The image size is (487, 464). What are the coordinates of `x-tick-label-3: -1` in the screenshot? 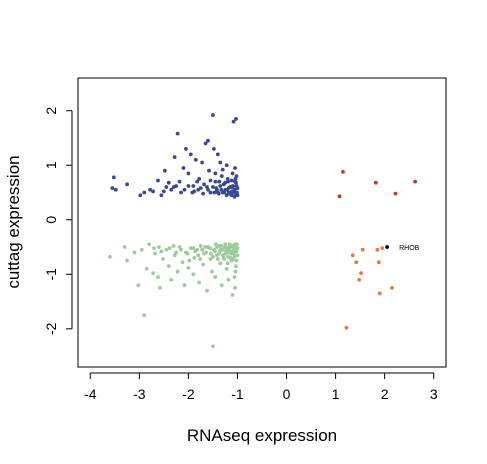 It's located at (237, 394).